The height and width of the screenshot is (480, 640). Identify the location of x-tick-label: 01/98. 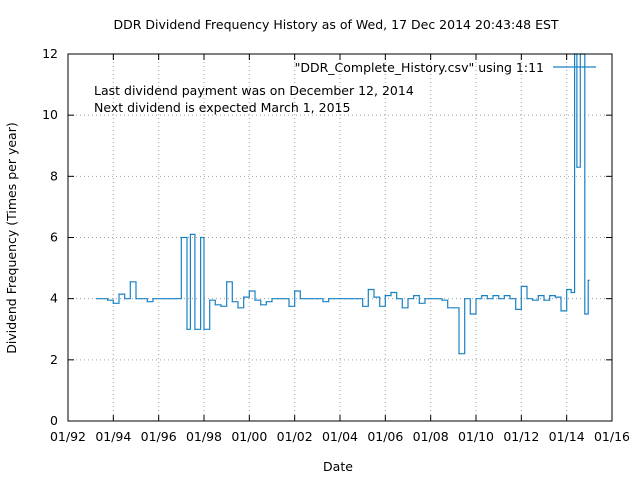
(204, 436).